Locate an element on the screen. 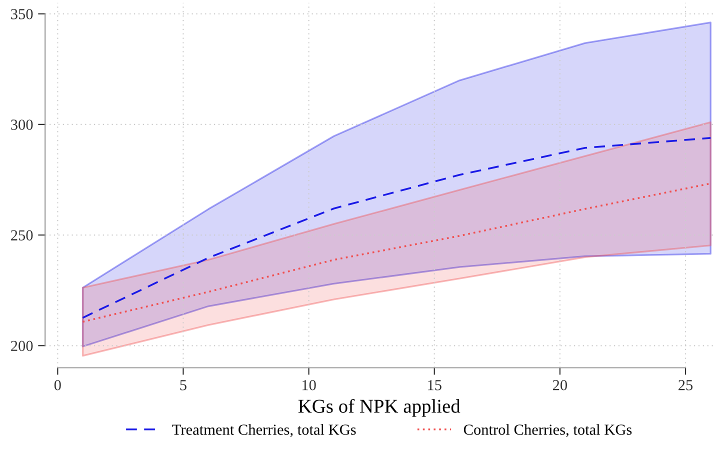 This screenshot has width=716, height=462. x-axis-title: KGs of NPK applied is located at coordinates (379, 407).